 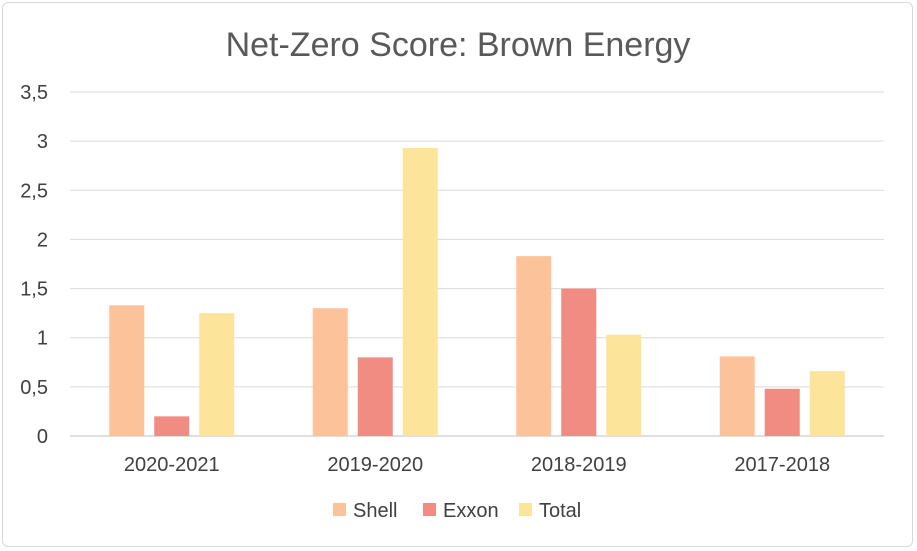 What do you see at coordinates (34, 191) in the screenshot?
I see `y-tick-label: 2,5` at bounding box center [34, 191].